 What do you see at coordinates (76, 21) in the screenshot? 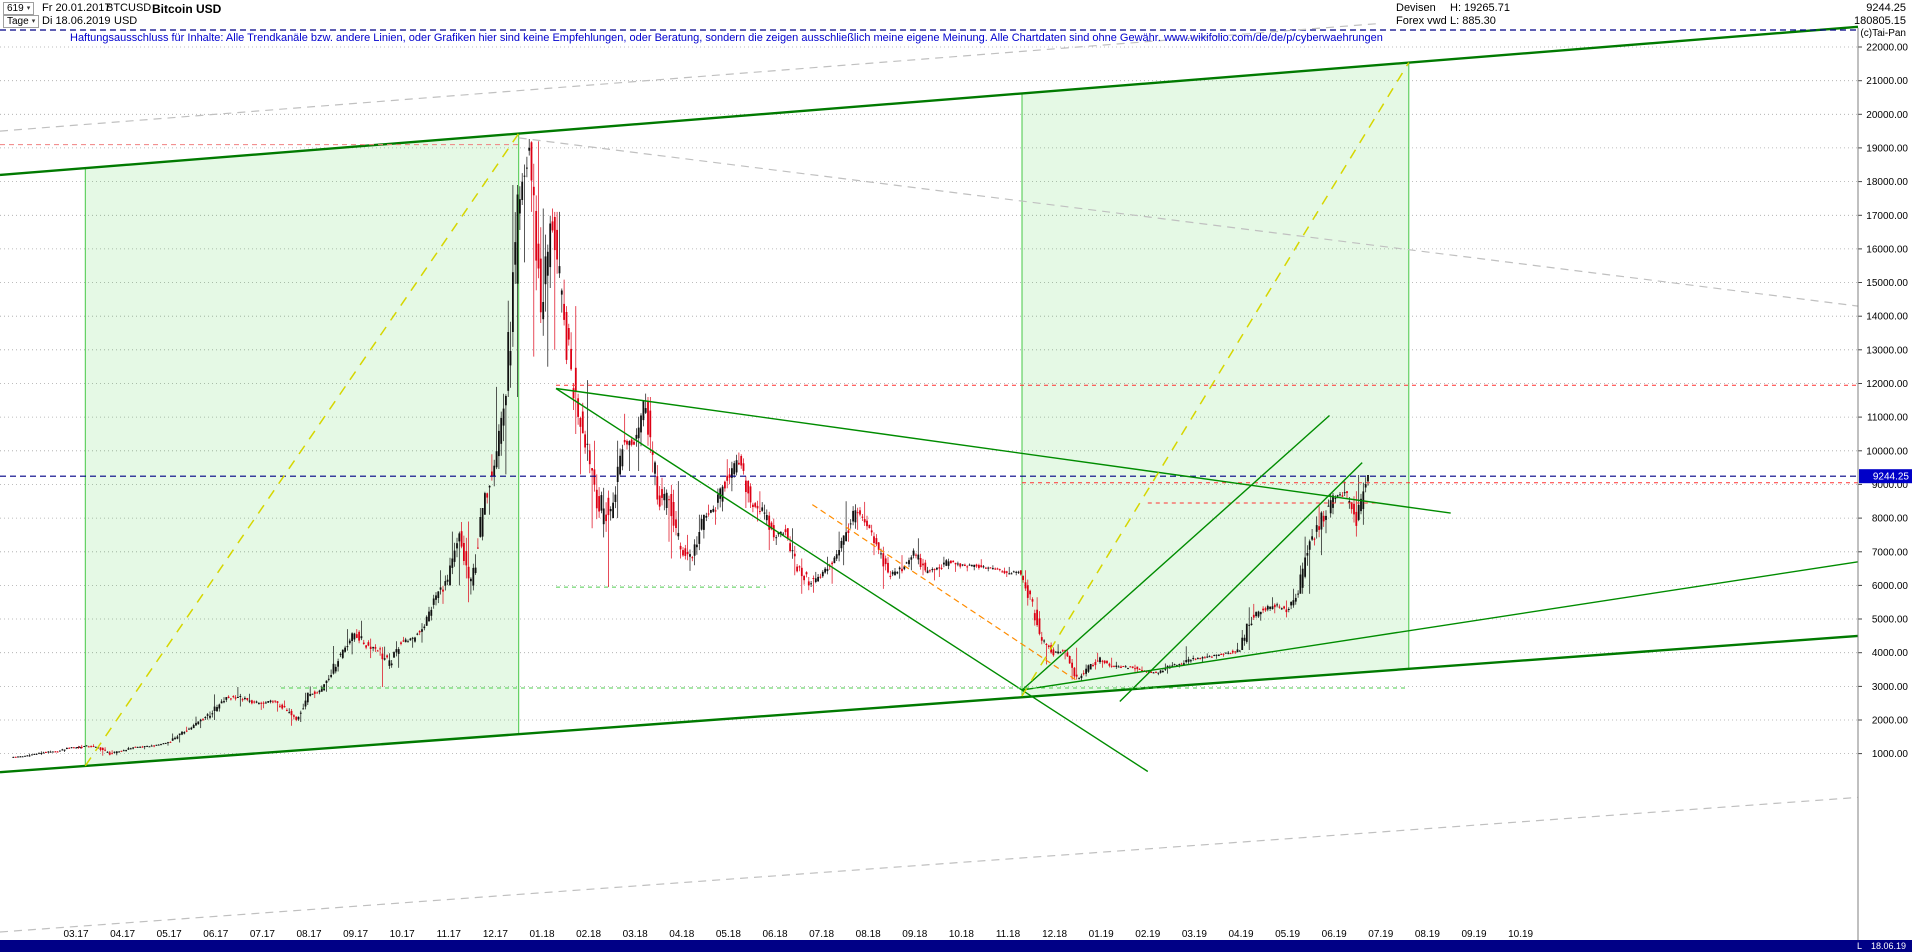
I see `last-date-label: Di 18.06.2019` at bounding box center [76, 21].